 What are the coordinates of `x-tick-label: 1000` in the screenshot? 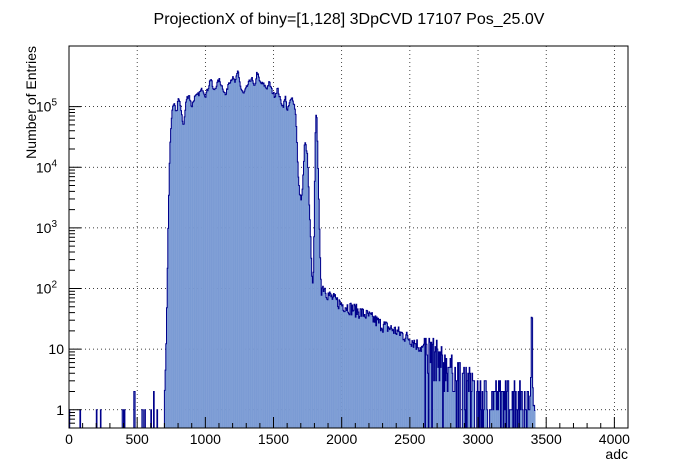 It's located at (205, 439).